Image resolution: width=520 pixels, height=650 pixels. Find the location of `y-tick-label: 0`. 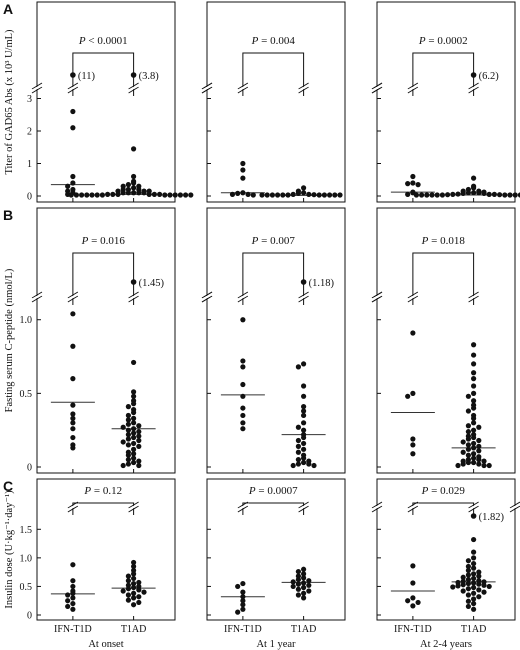

y-tick-label: 0 is located at coordinates (29, 616).